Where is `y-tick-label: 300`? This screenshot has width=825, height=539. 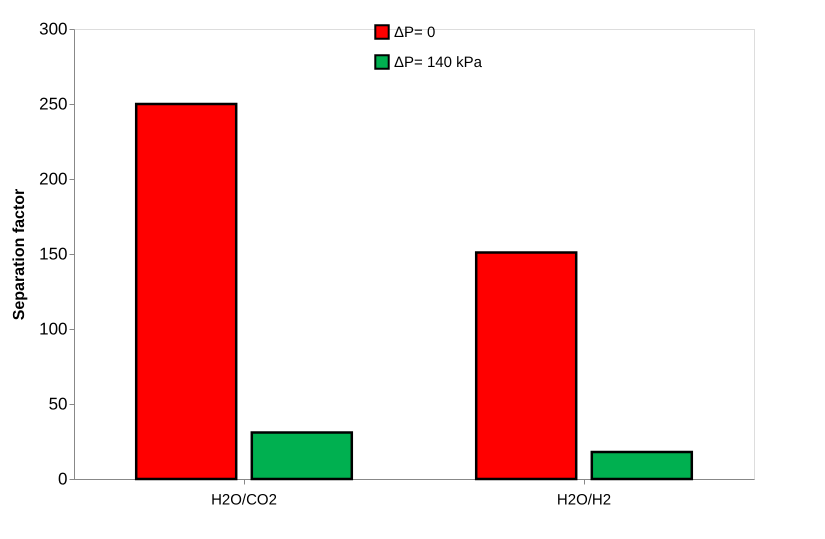 y-tick-label: 300 is located at coordinates (53, 29).